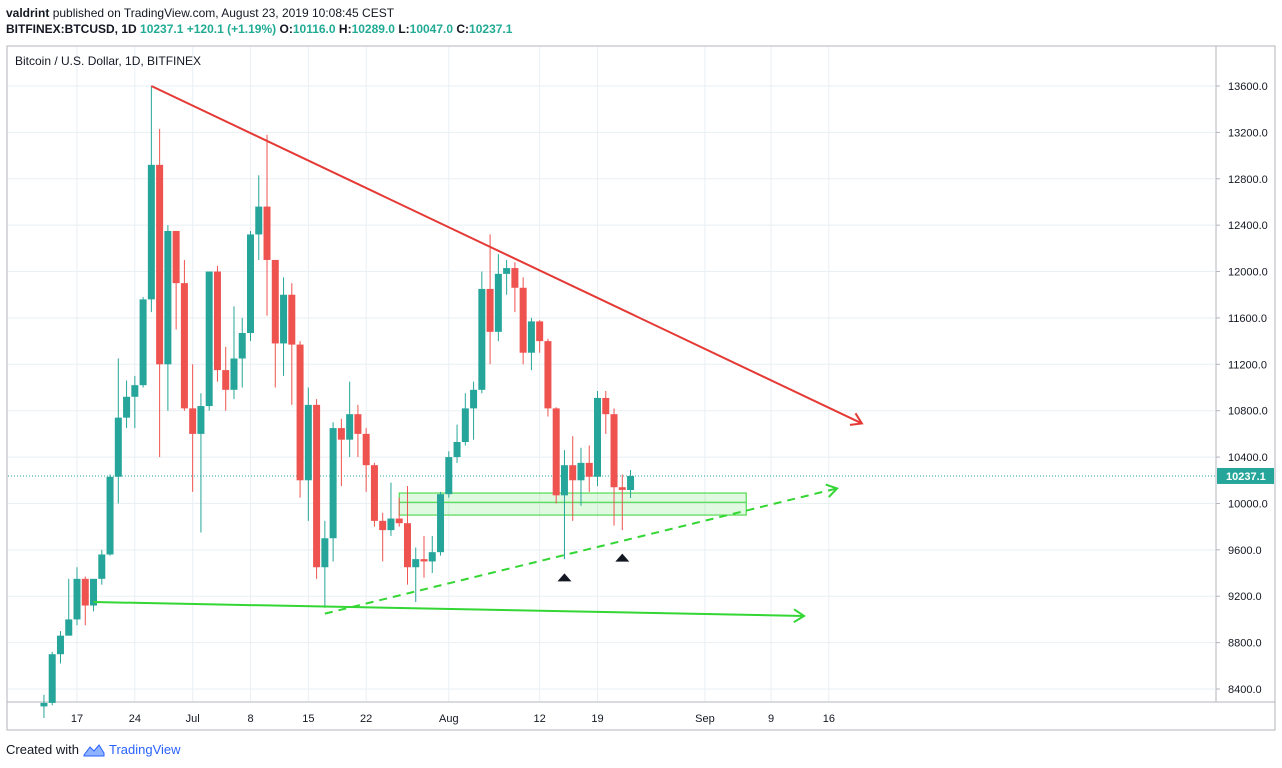 The image size is (1282, 768). I want to click on y-tick-label: 12000.0, so click(1248, 273).